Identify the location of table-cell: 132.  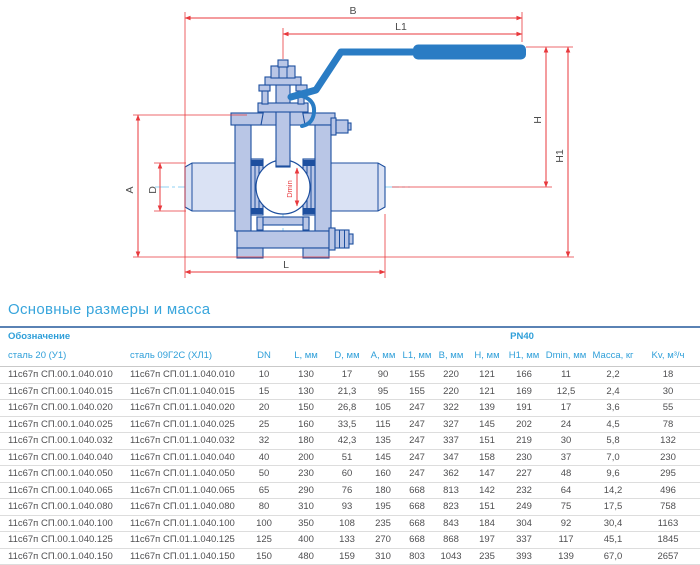
(668, 441).